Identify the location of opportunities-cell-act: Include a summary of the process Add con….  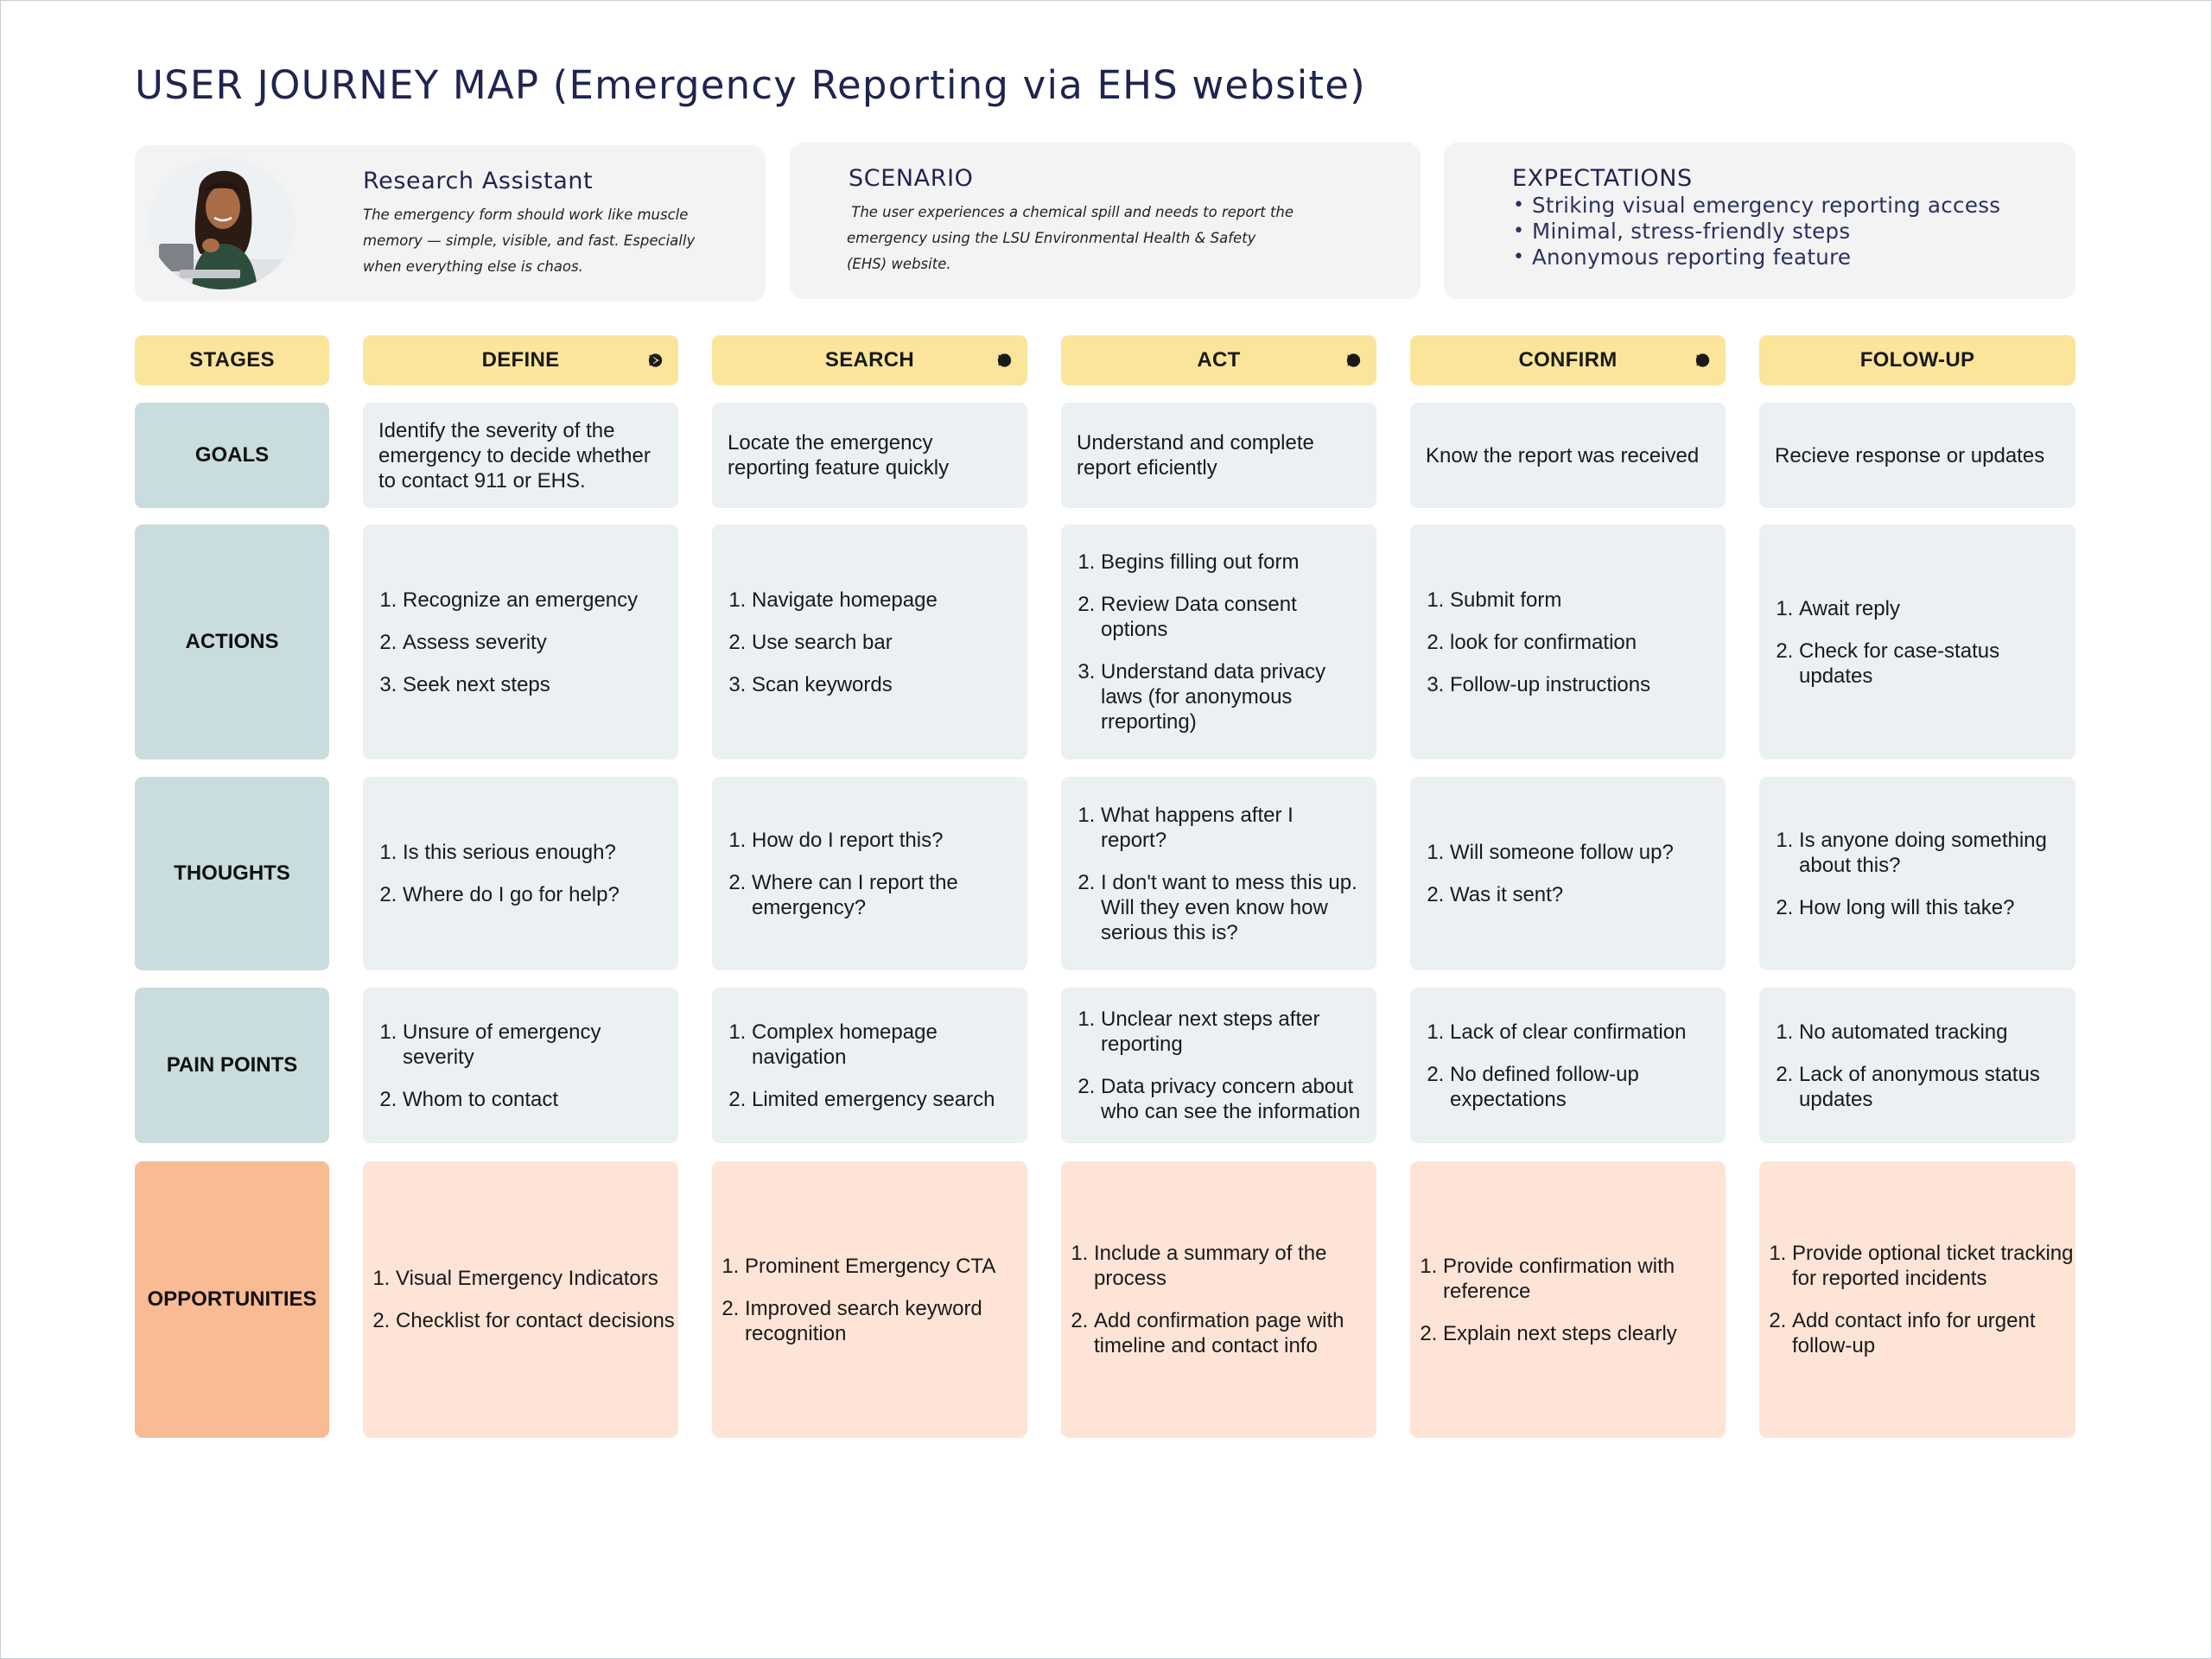
(1218, 1299).